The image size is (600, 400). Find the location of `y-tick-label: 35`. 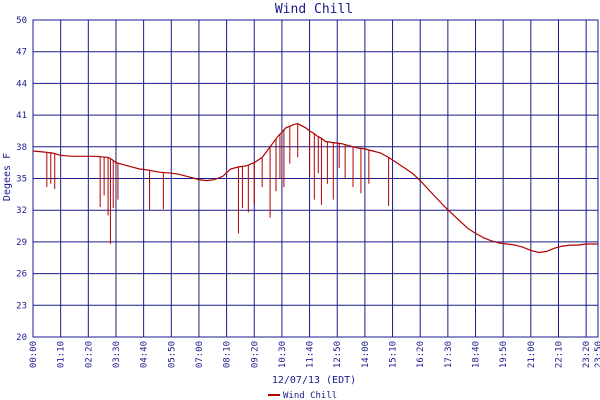

y-tick-label: 35 is located at coordinates (21, 180).